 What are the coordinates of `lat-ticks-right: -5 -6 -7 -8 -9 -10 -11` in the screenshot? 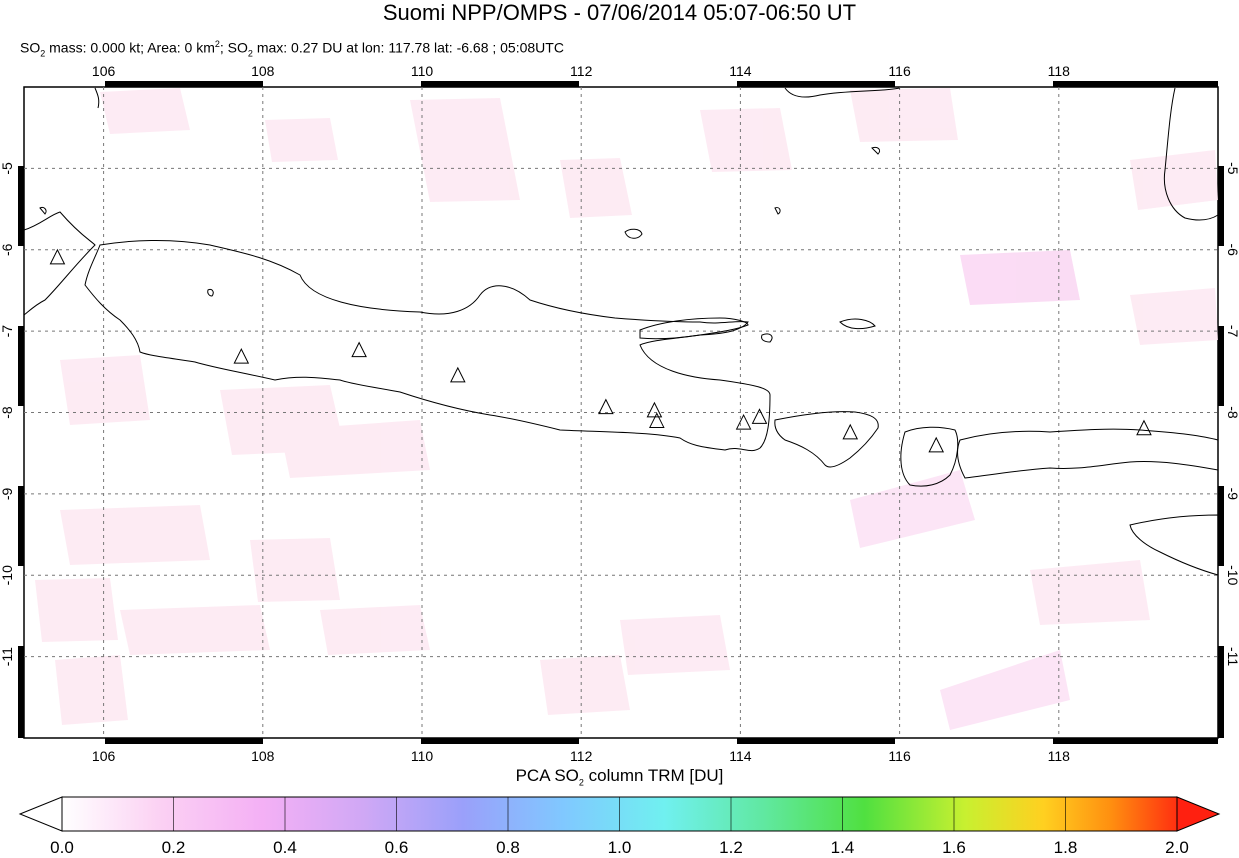 It's located at (1232, 414).